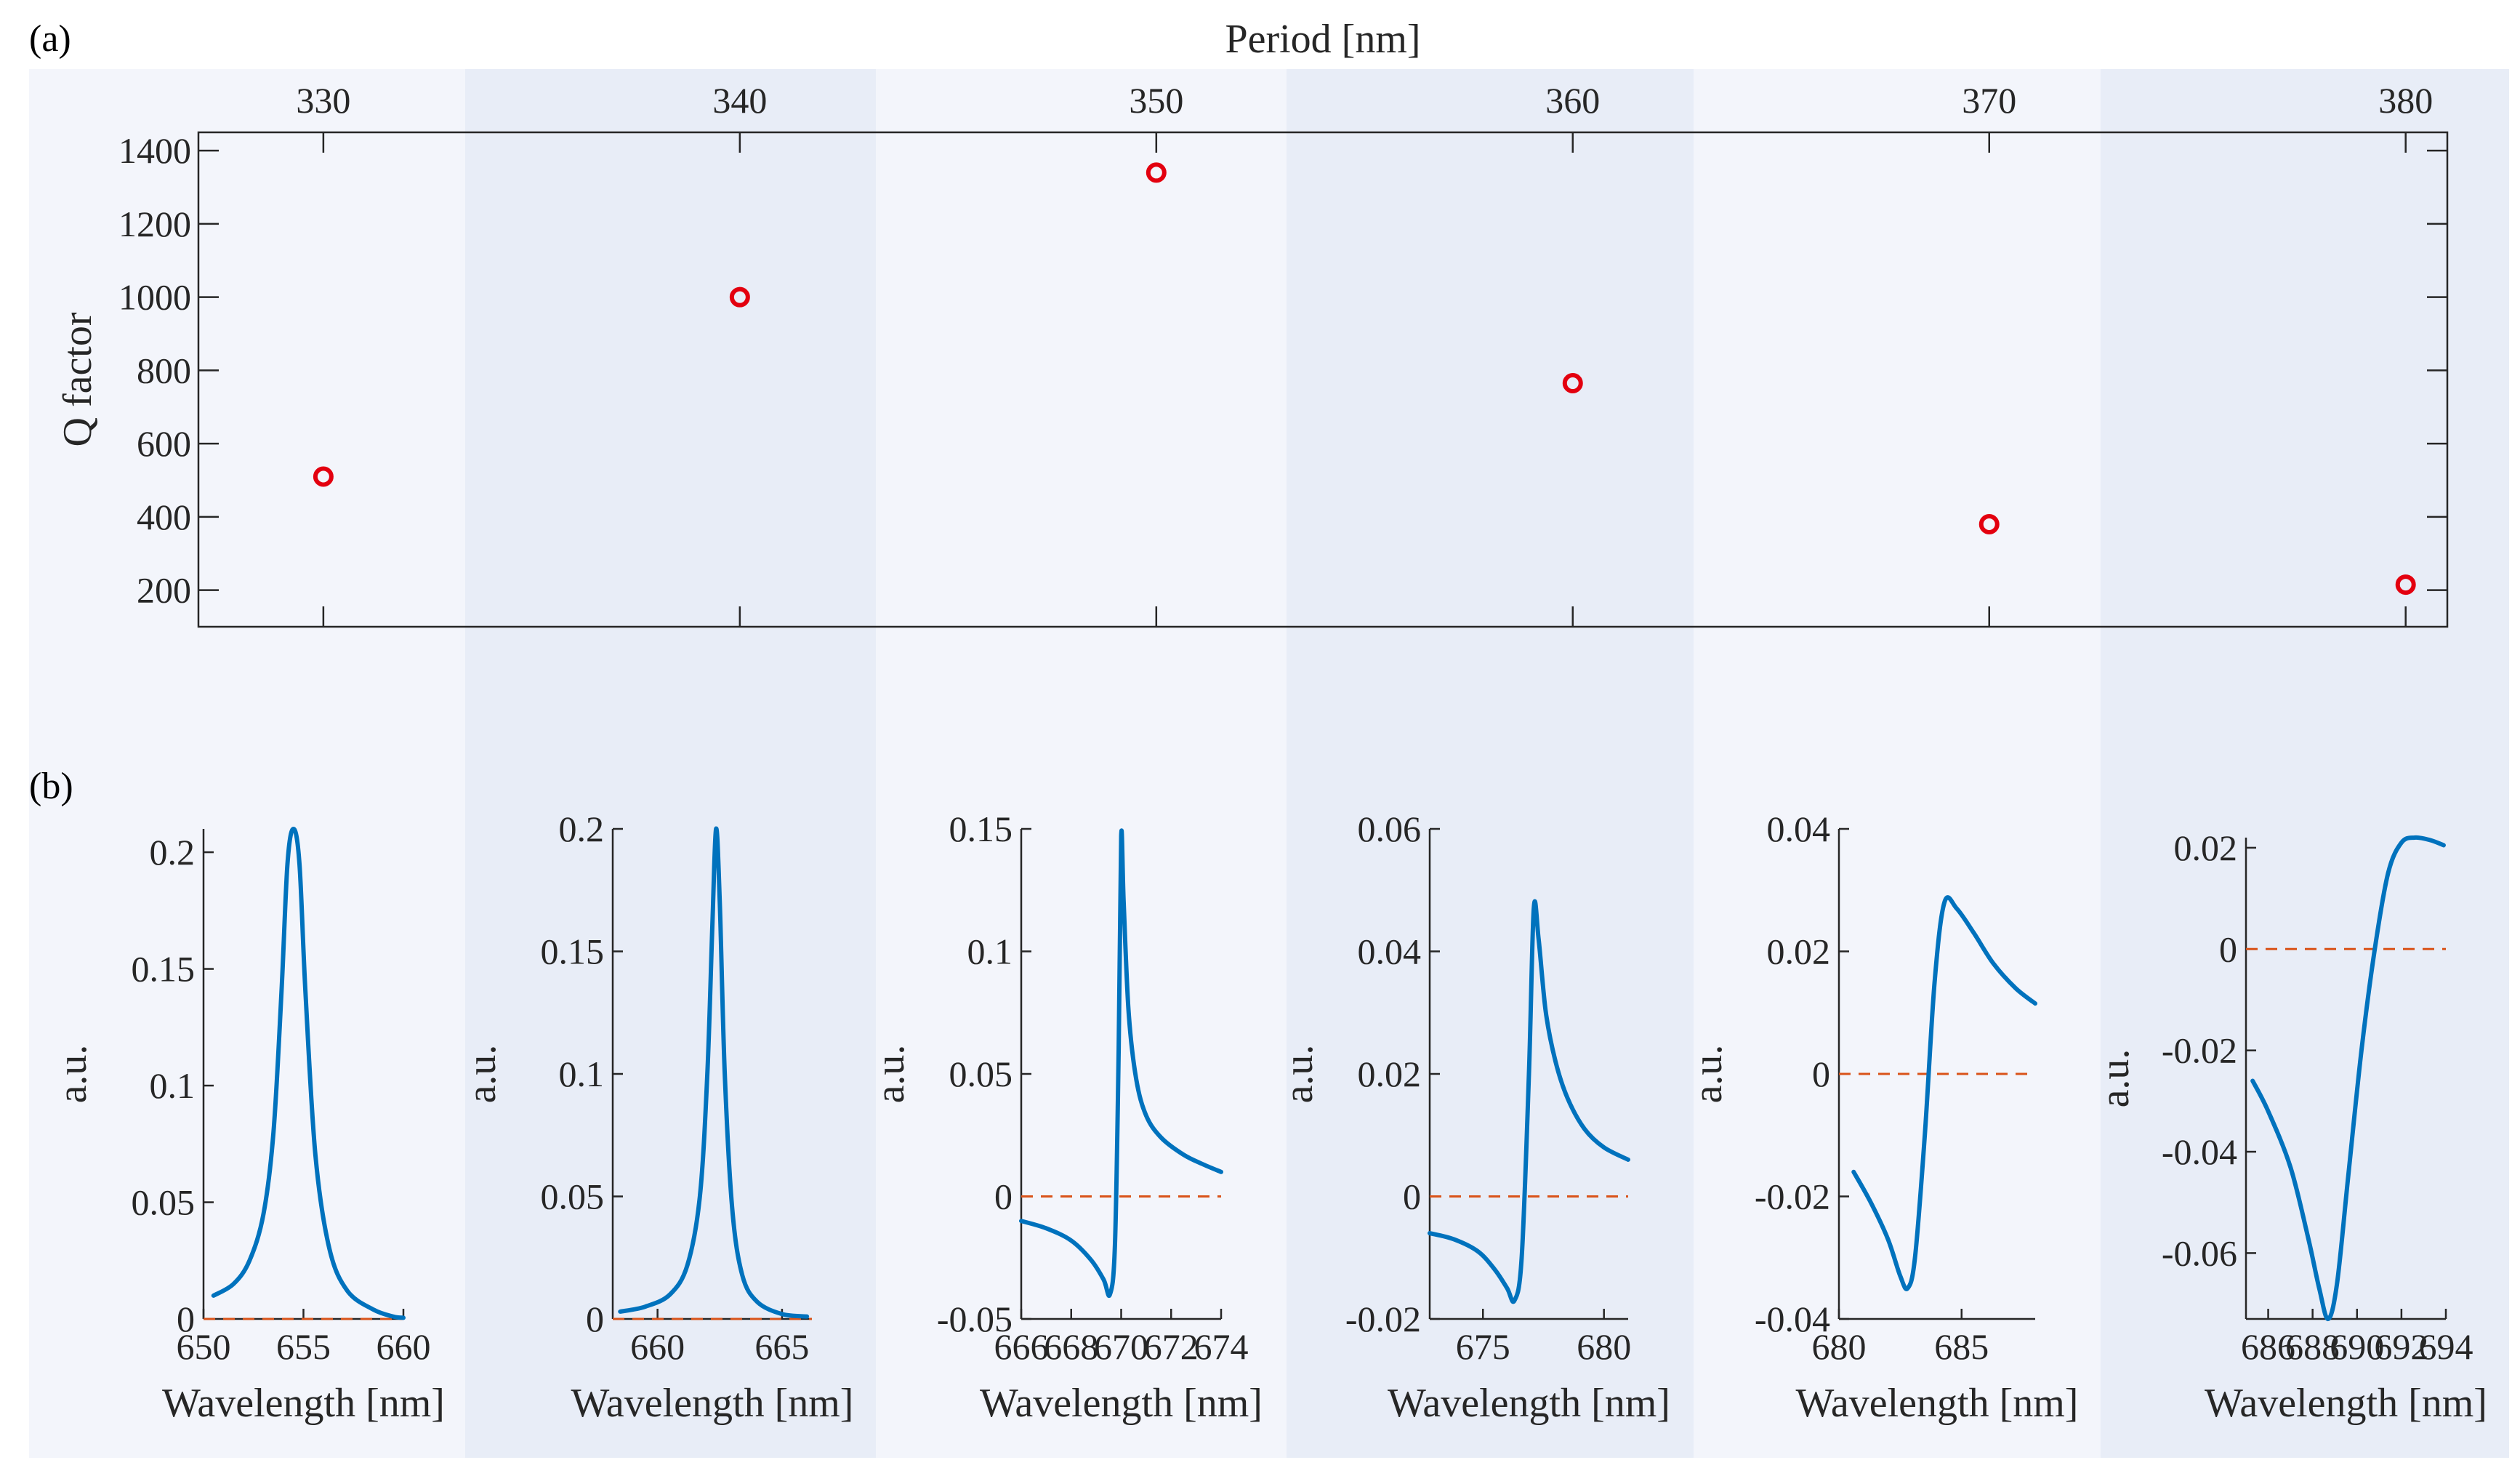 This screenshot has width=2520, height=1468. What do you see at coordinates (1989, 100) in the screenshot?
I see `q-x-tick-label: 370` at bounding box center [1989, 100].